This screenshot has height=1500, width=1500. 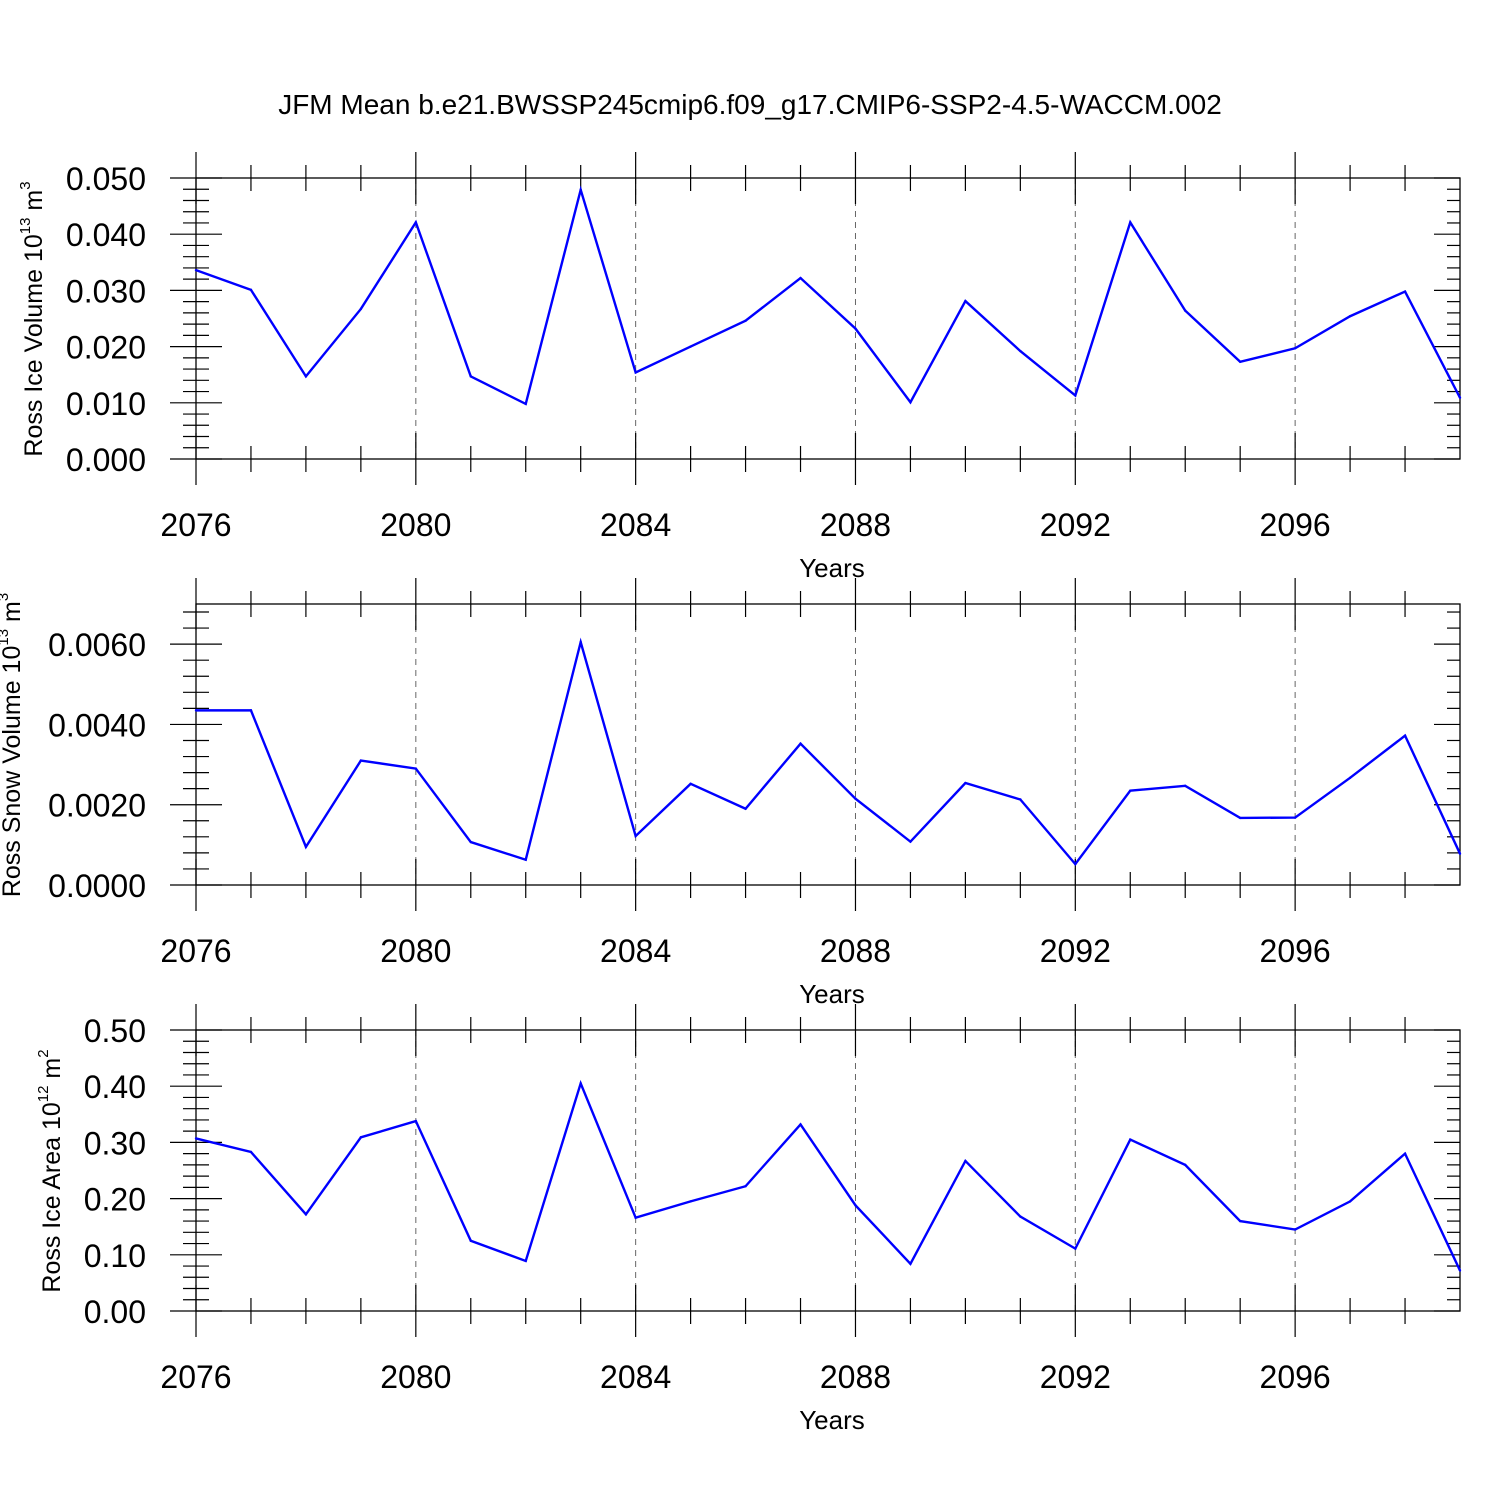 What do you see at coordinates (115, 1200) in the screenshot?
I see `y-tick-label: 0.20` at bounding box center [115, 1200].